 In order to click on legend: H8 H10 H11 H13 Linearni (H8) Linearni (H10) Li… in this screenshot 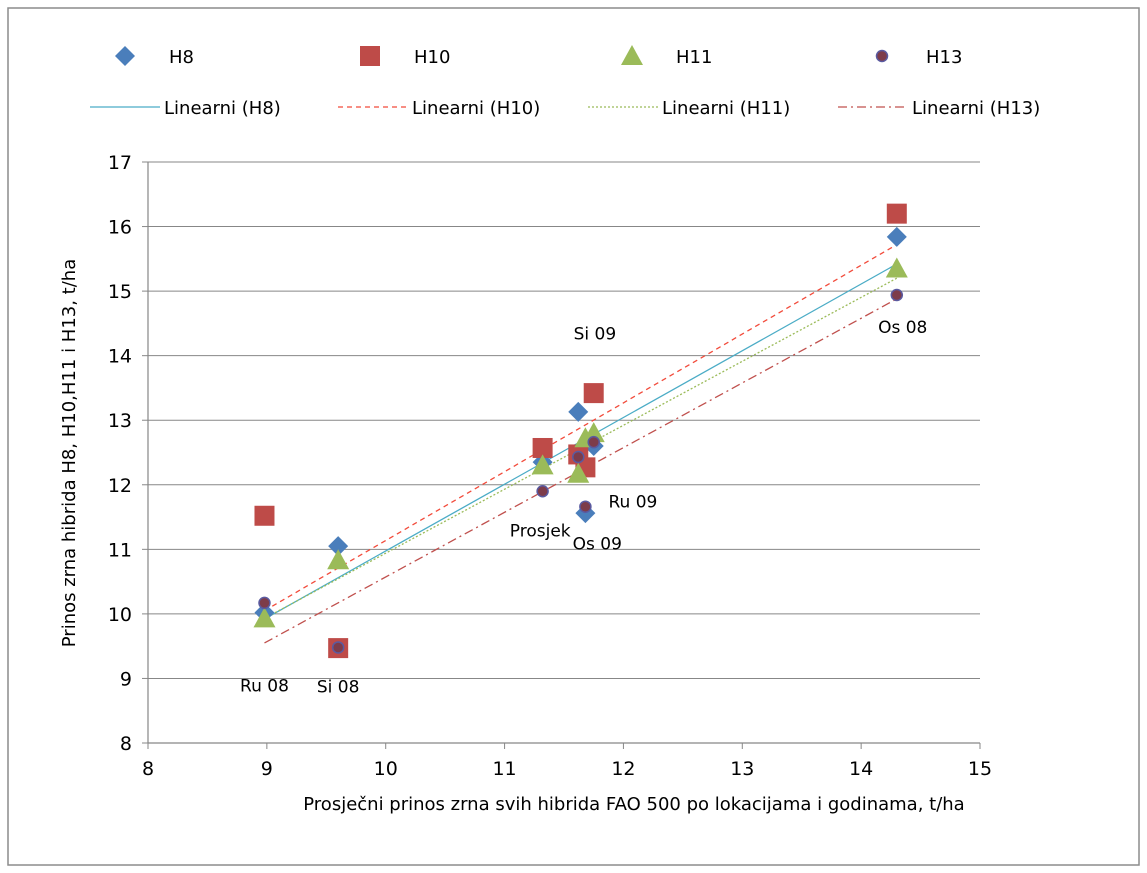, I will do `click(565, 82)`.